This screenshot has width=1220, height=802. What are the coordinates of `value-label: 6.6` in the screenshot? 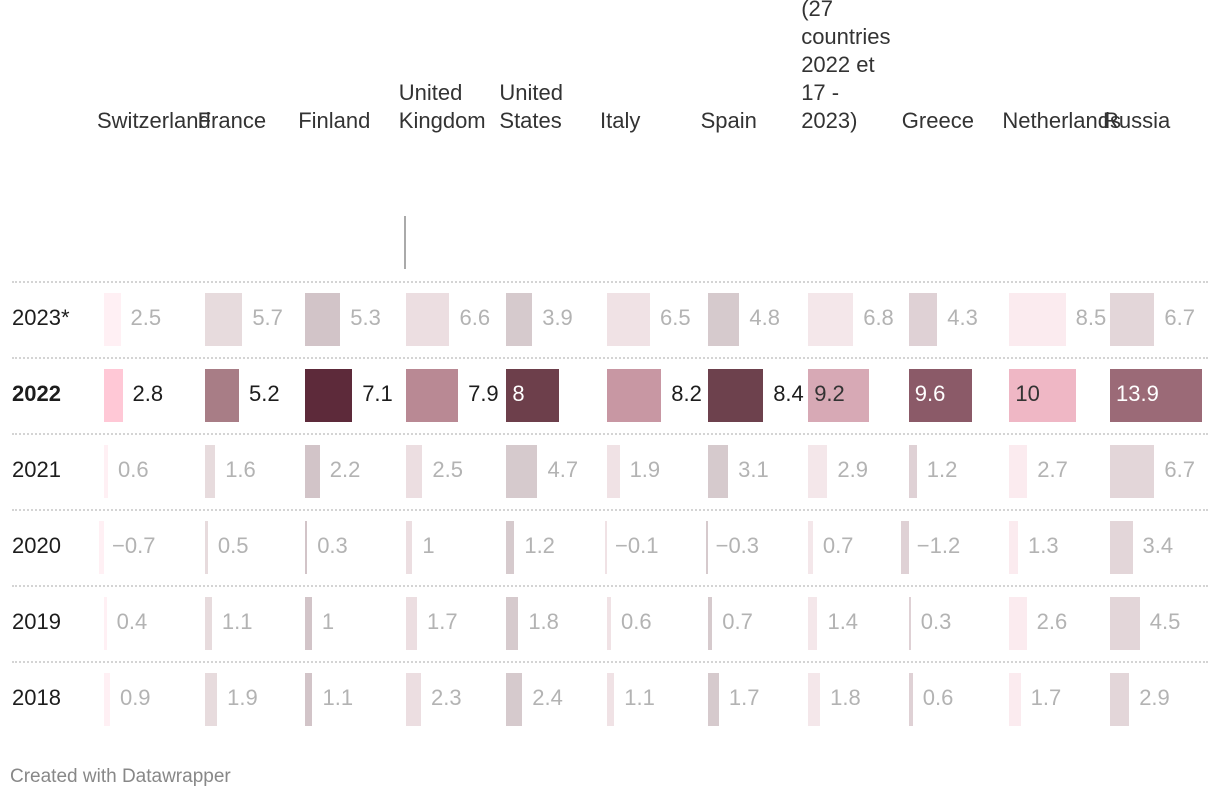 It's located at (475, 317).